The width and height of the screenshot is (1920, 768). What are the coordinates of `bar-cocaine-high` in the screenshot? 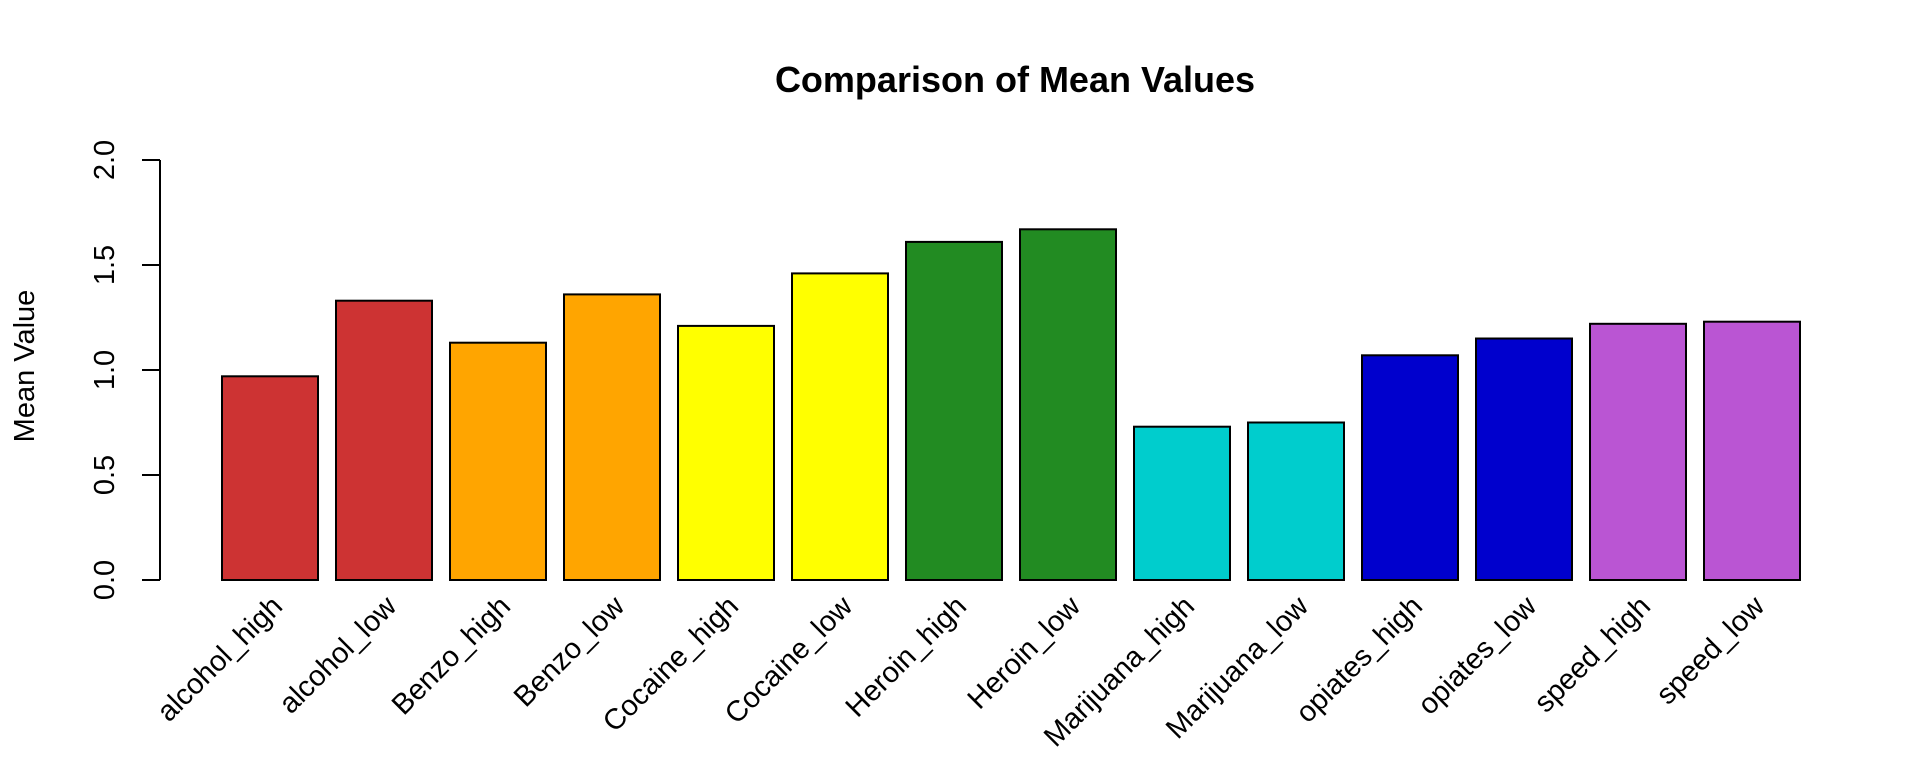 It's located at (726, 452).